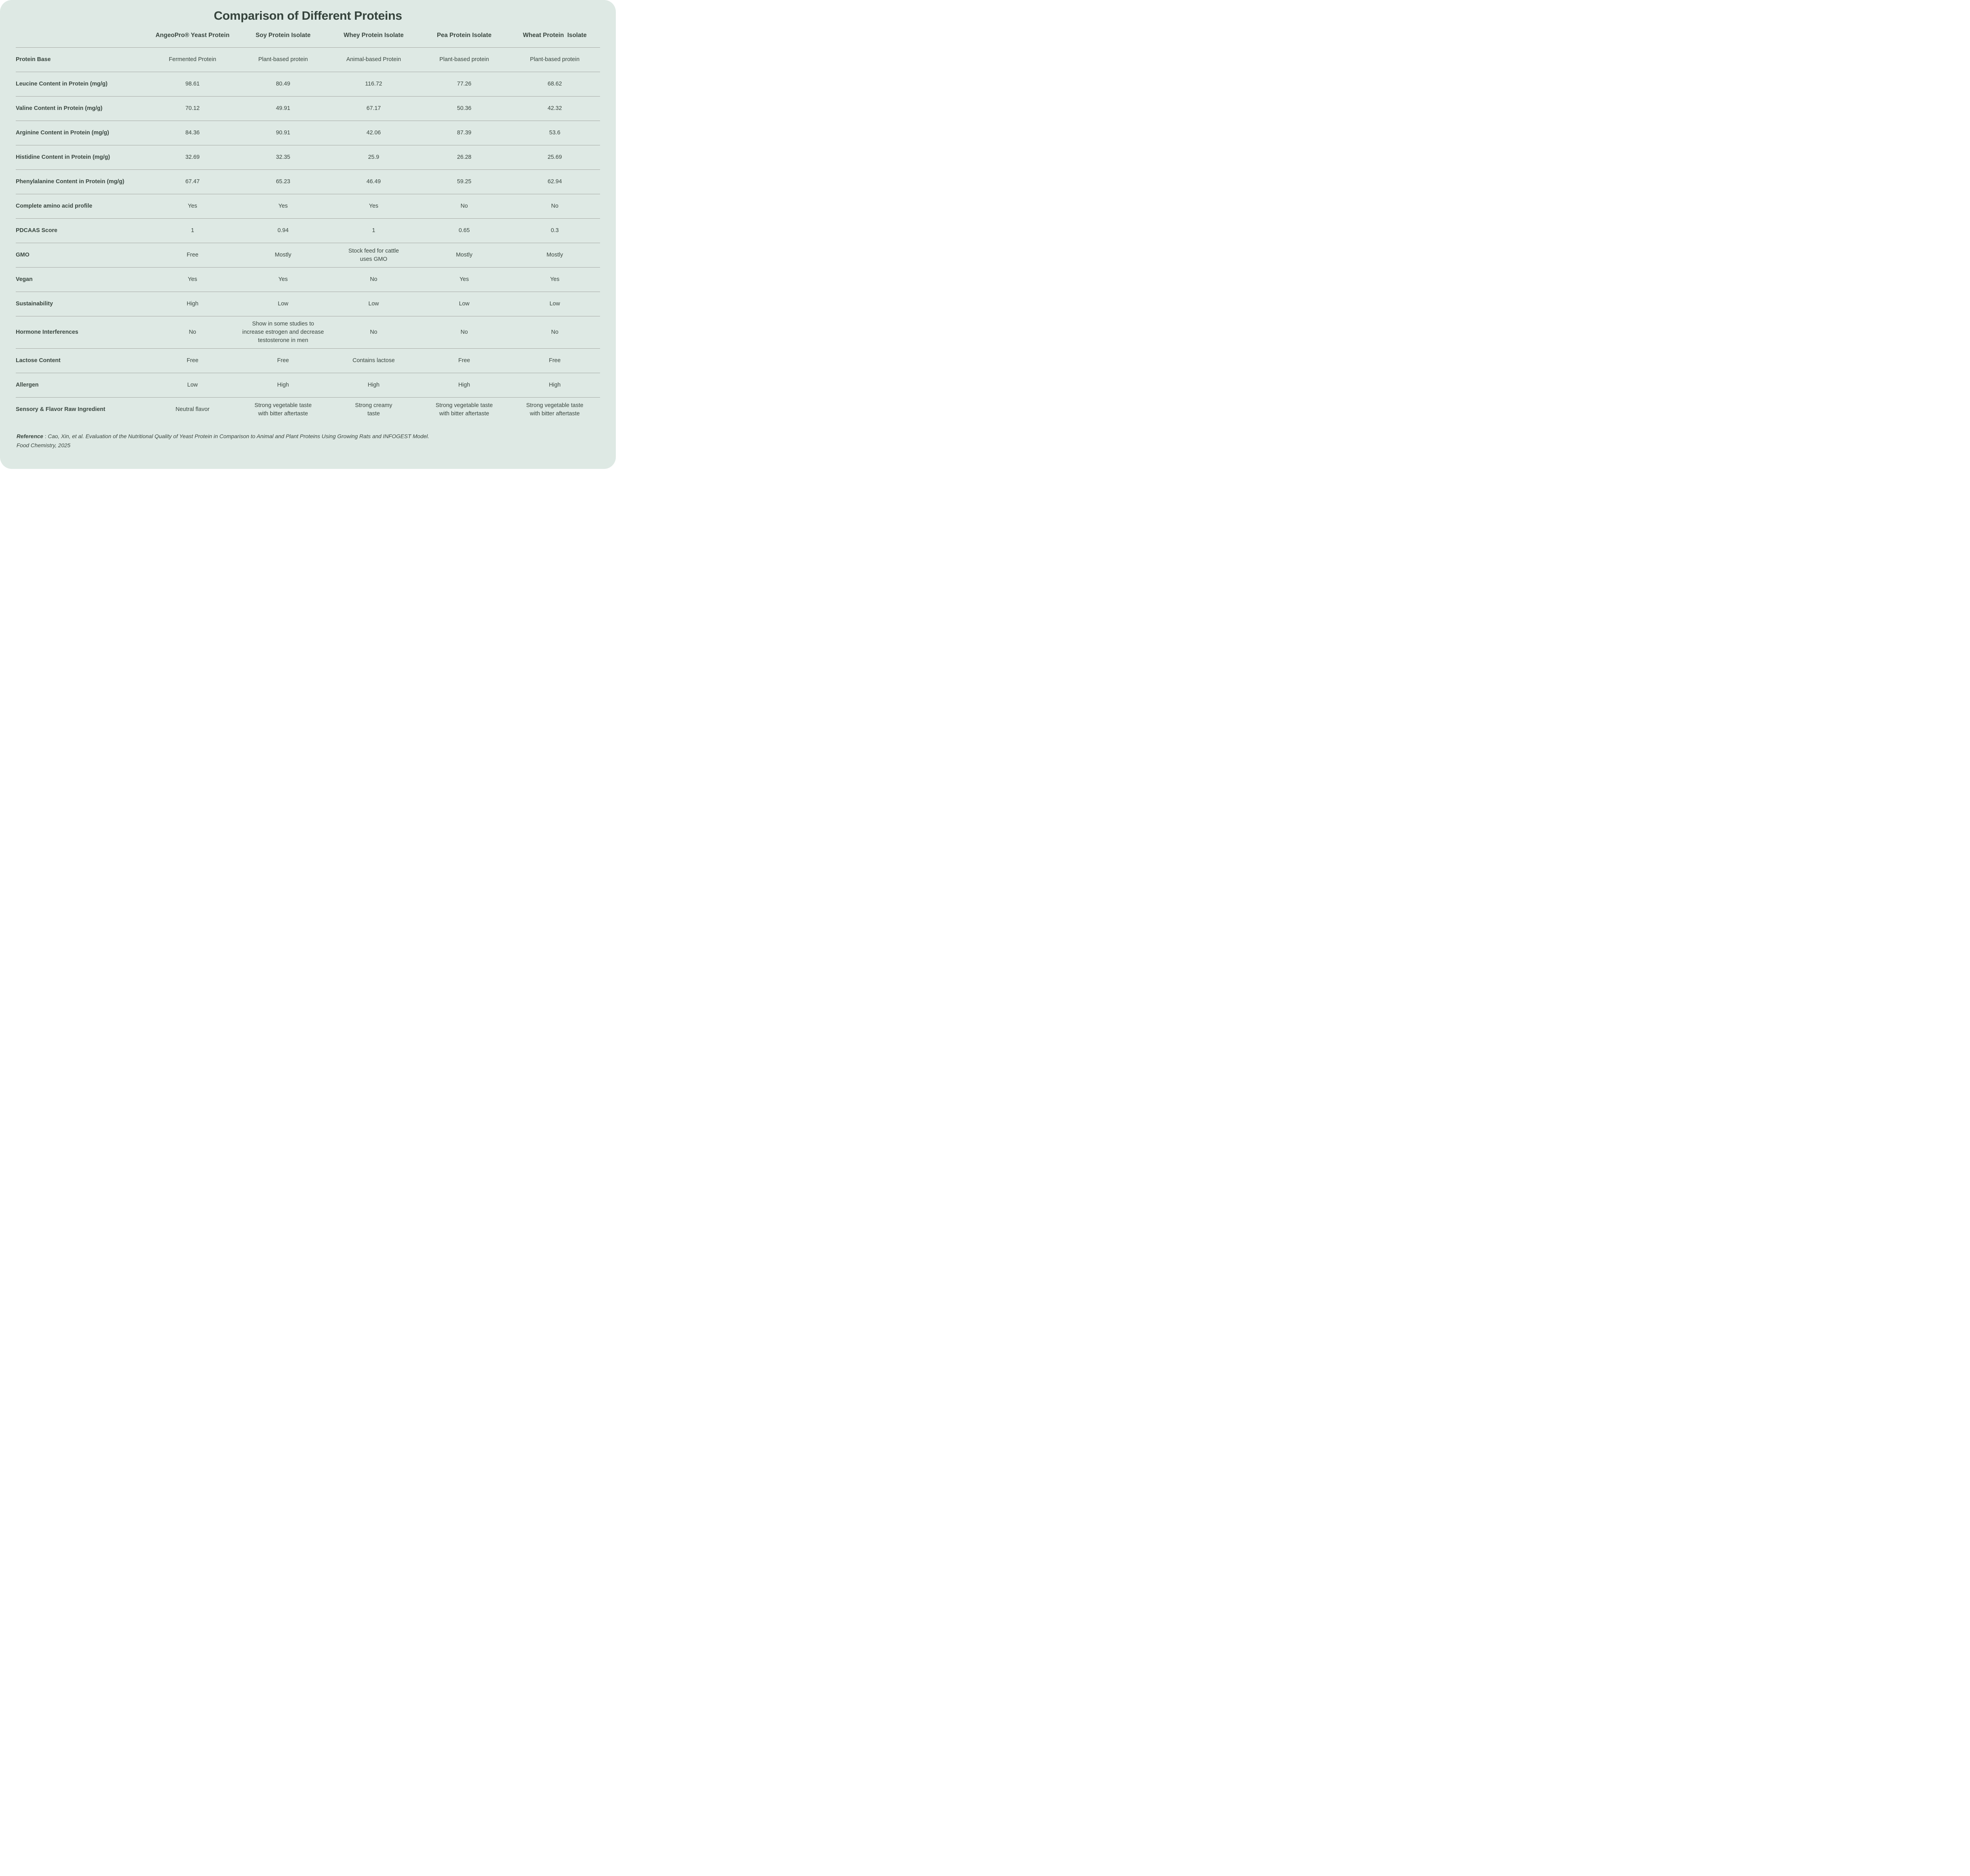 This screenshot has height=1876, width=1970. Describe the element at coordinates (373, 181) in the screenshot. I see `cell-value: 46.49` at that location.